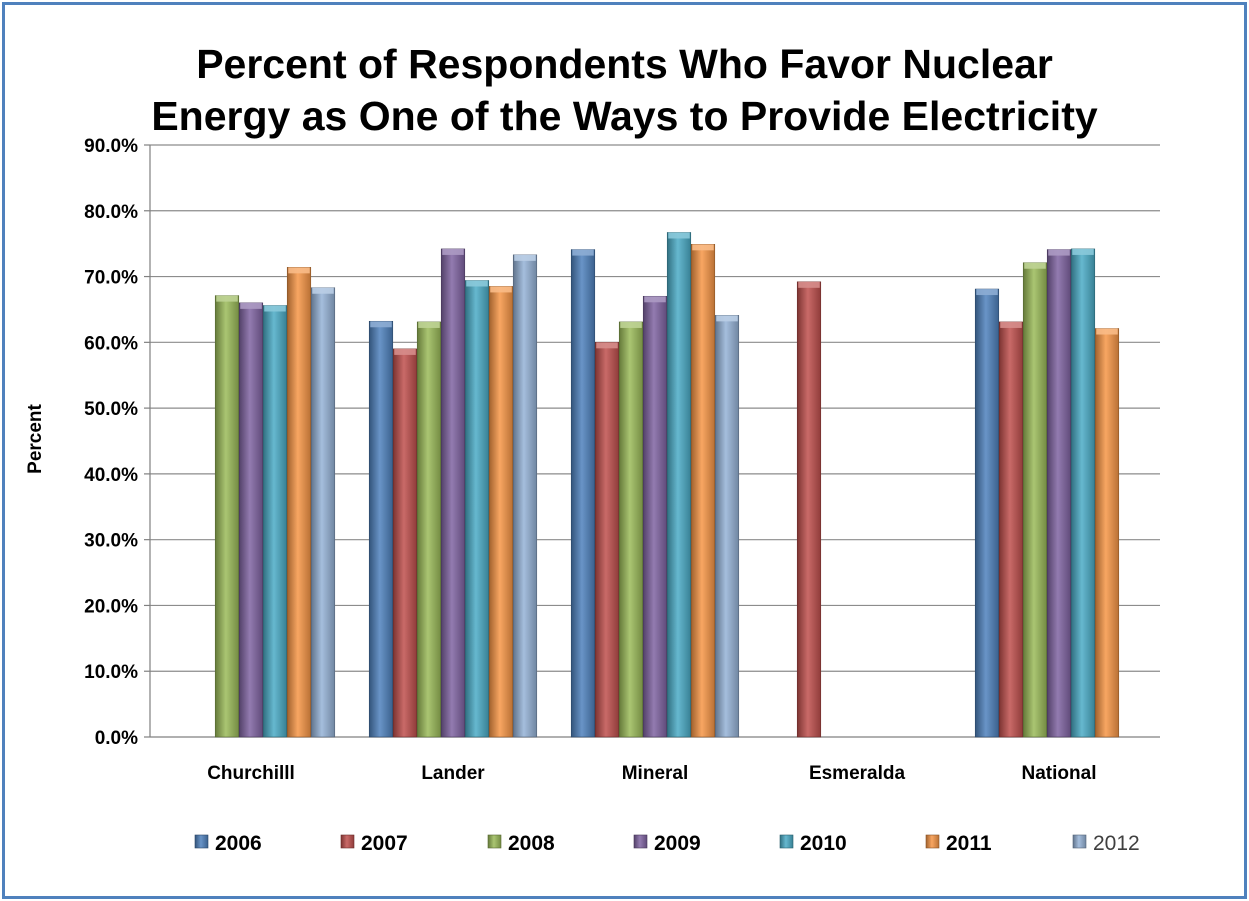 This screenshot has height=901, width=1249. Describe the element at coordinates (525, 496) in the screenshot. I see `bar-lander-2012` at that location.